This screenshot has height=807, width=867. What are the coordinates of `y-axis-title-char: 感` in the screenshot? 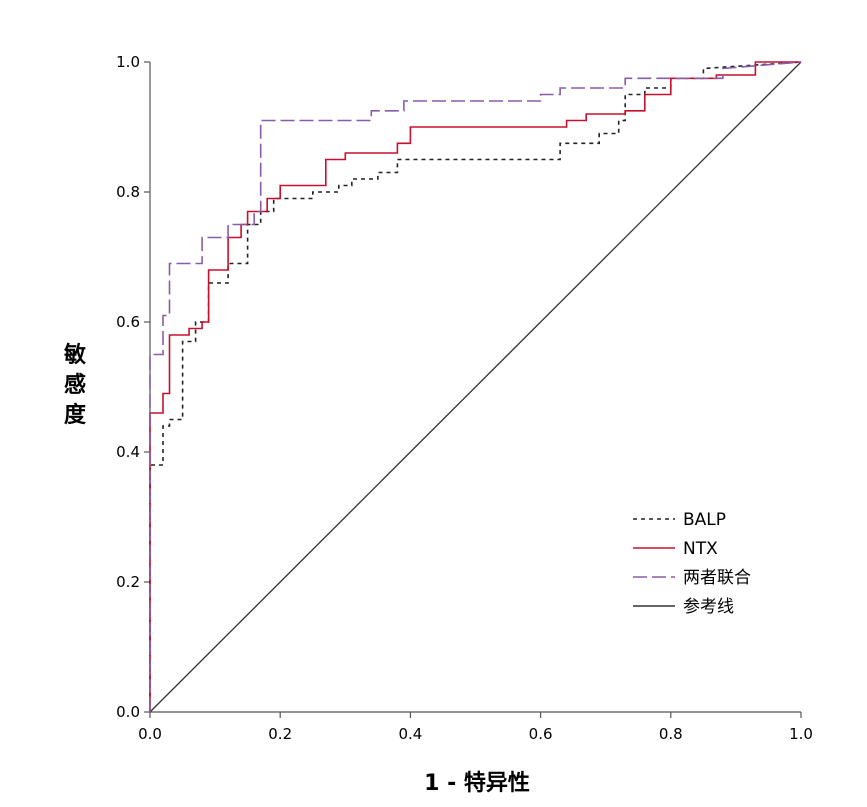 It's located at (75, 385).